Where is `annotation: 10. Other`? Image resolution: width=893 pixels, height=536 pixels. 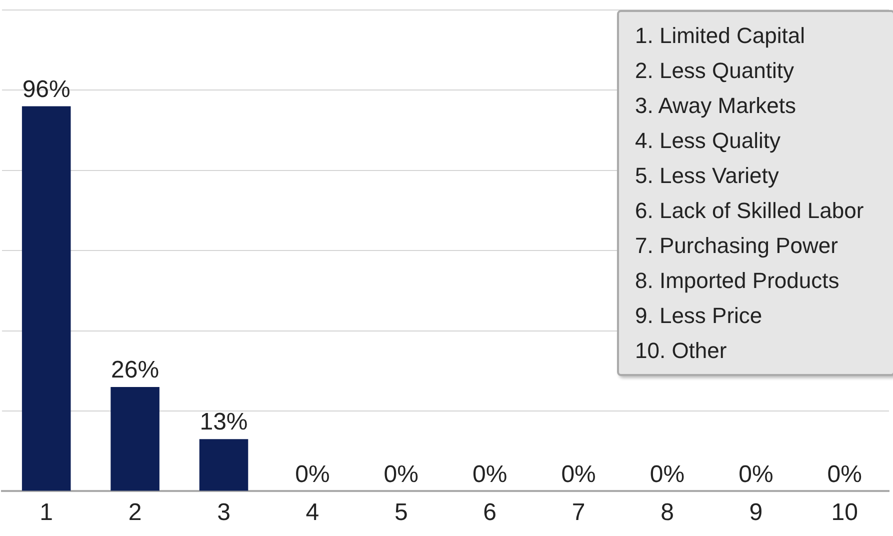
annotation: 10. Other is located at coordinates (681, 351).